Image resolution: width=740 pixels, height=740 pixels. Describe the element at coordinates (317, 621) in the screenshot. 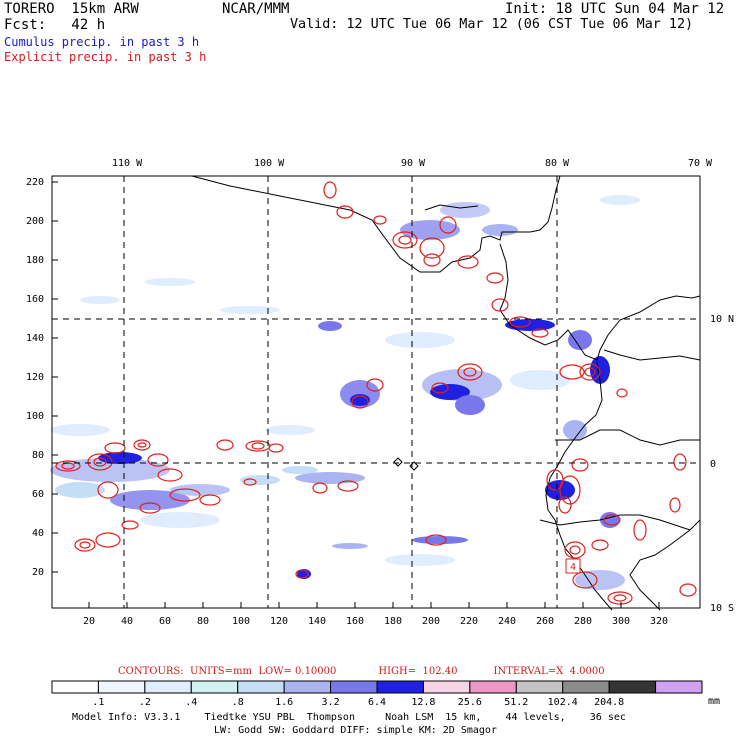

I see `x-tick-label: 140` at that location.